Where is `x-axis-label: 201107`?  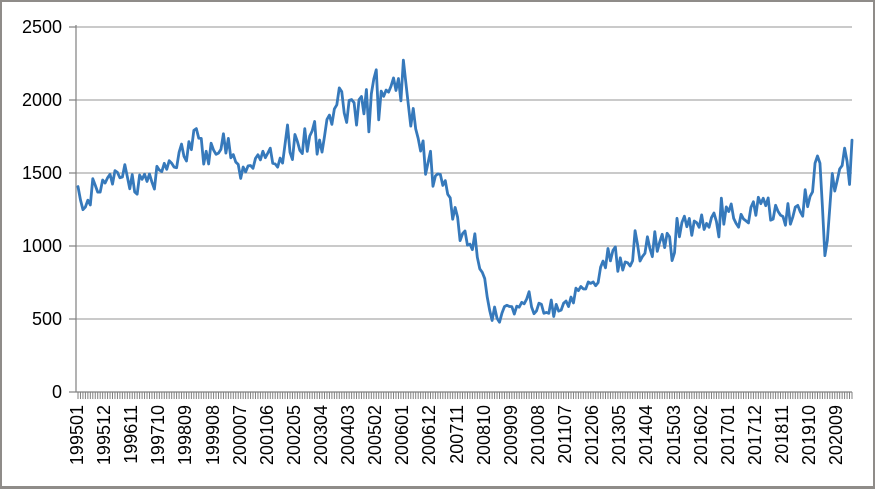
x-axis-label: 201107 is located at coordinates (565, 434).